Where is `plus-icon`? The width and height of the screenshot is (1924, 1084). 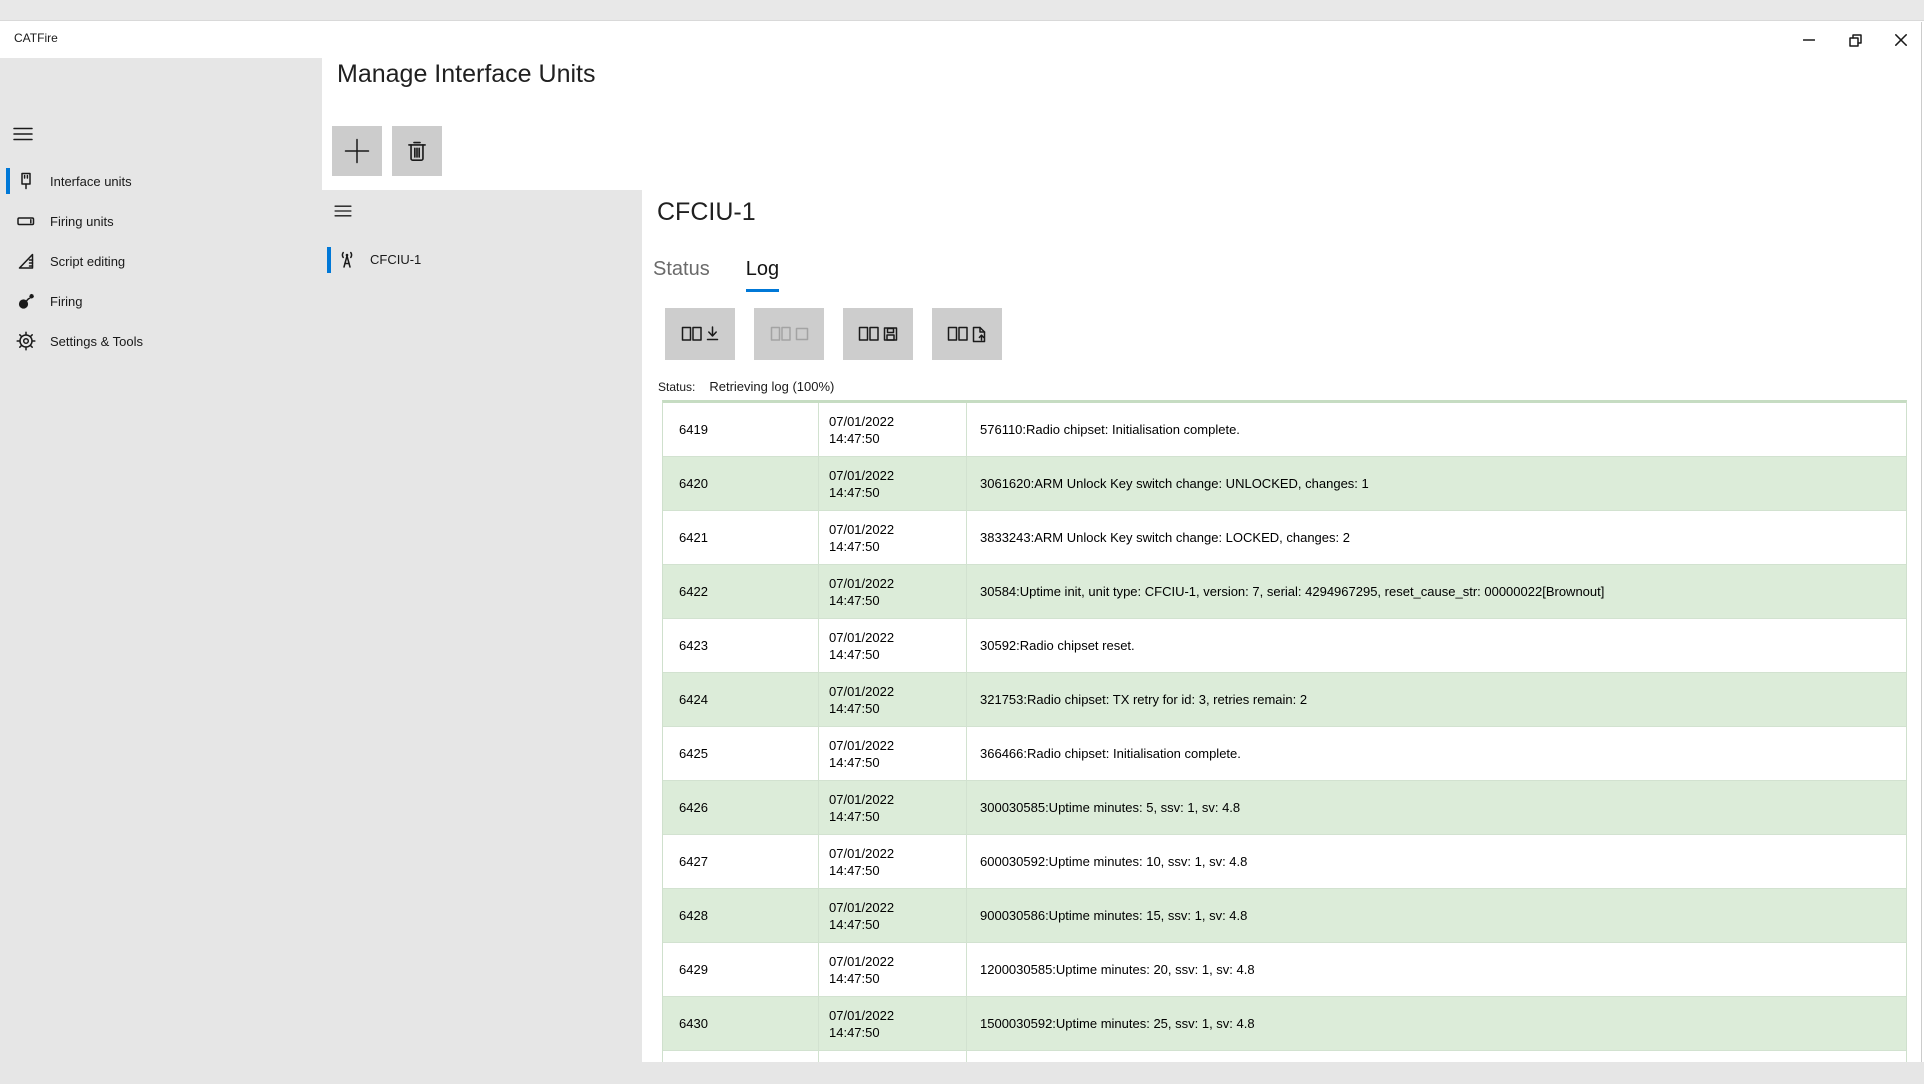
plus-icon is located at coordinates (357, 151).